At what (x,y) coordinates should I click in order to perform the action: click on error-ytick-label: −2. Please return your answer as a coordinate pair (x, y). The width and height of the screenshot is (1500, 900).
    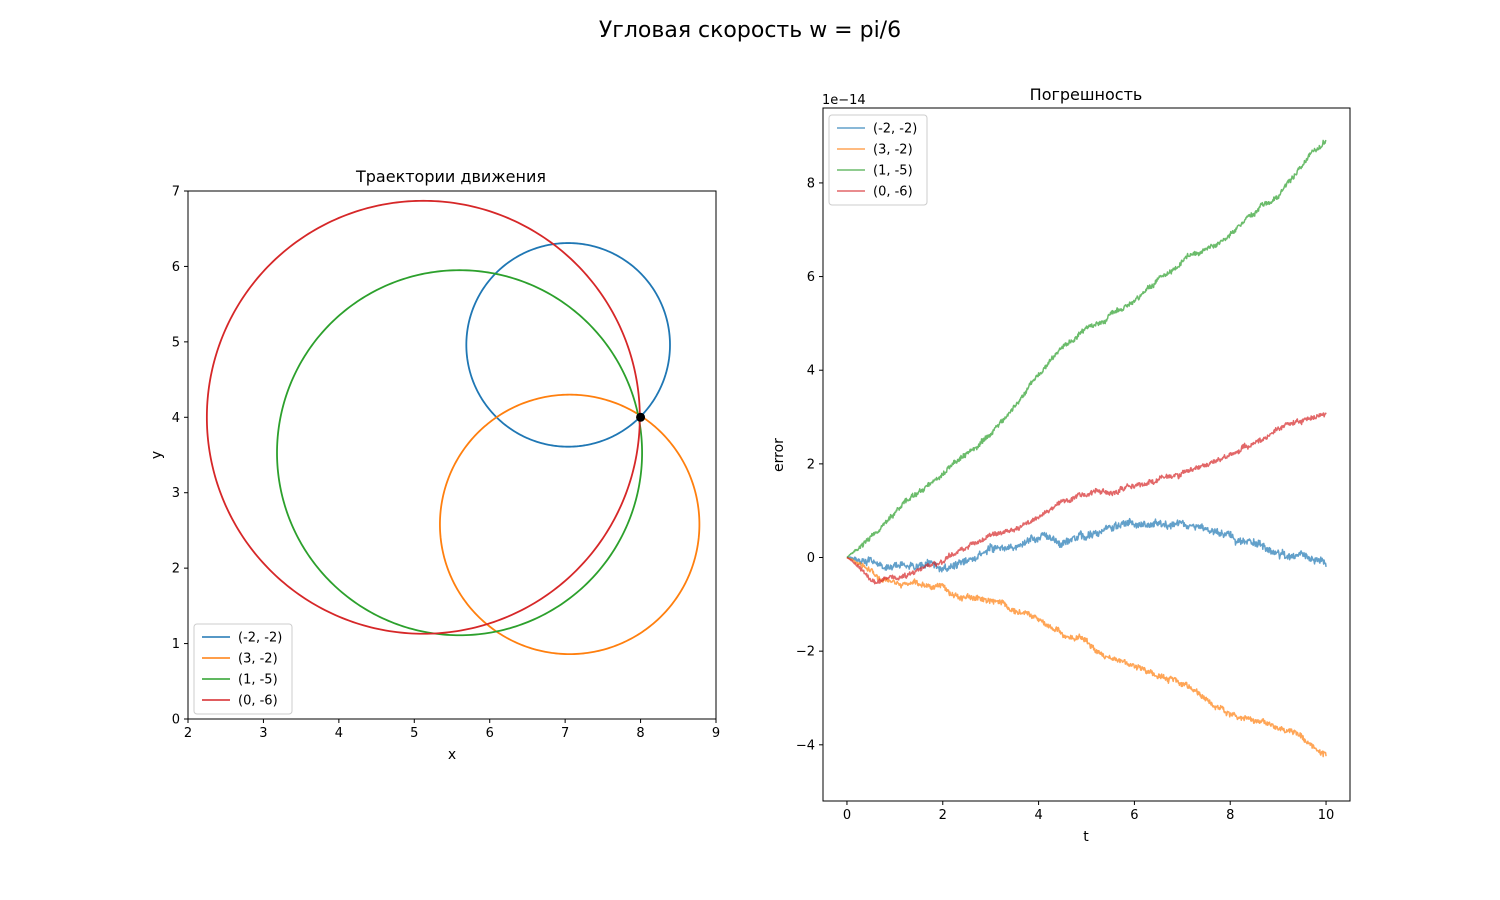
    Looking at the image, I should click on (805, 652).